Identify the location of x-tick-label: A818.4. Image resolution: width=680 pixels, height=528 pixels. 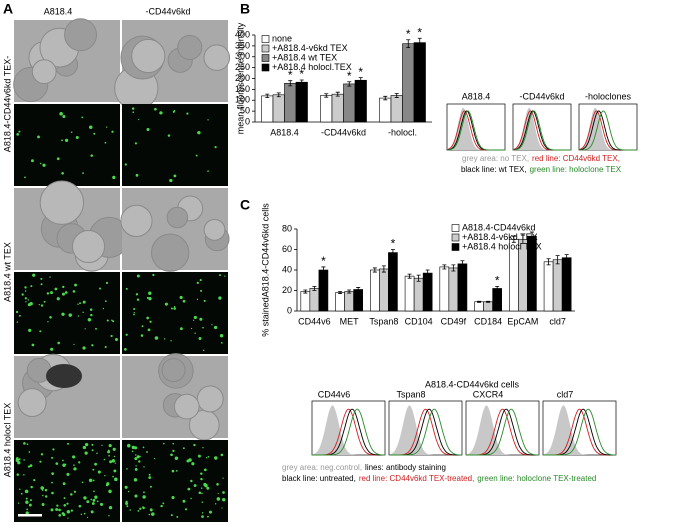
(284, 132).